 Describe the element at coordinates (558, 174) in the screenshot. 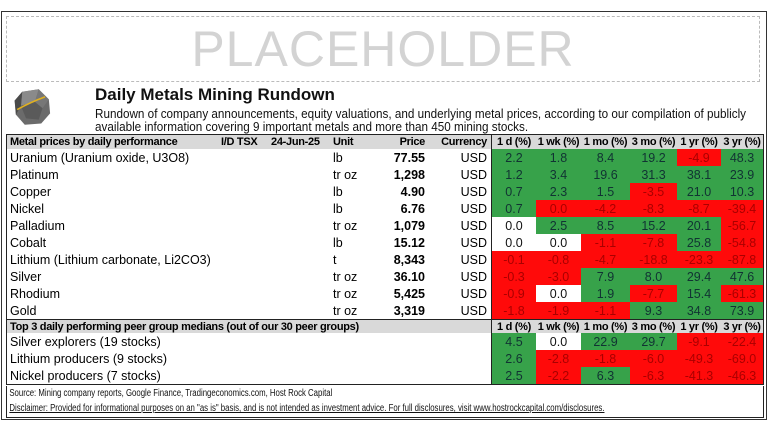

I see `pct-cell: 3.4` at that location.